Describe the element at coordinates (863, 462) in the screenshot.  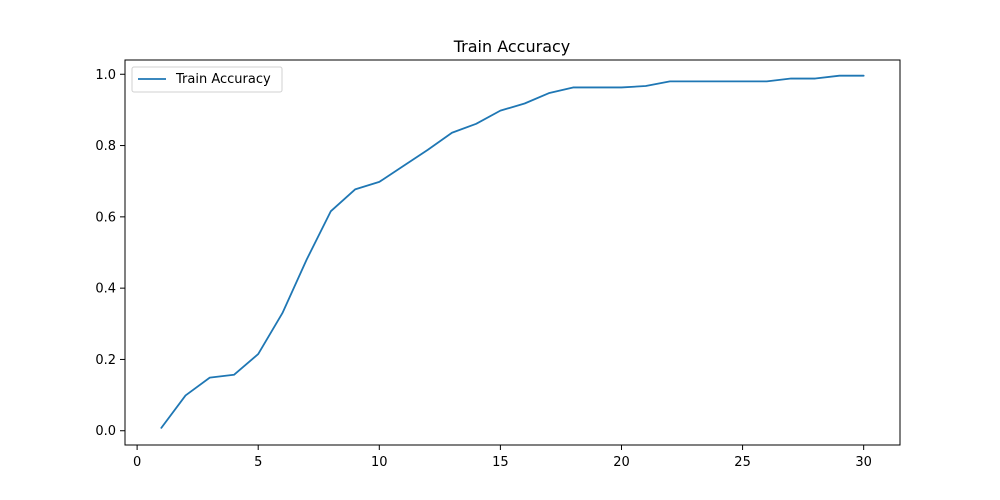
I see `x-tick-label: 30` at that location.